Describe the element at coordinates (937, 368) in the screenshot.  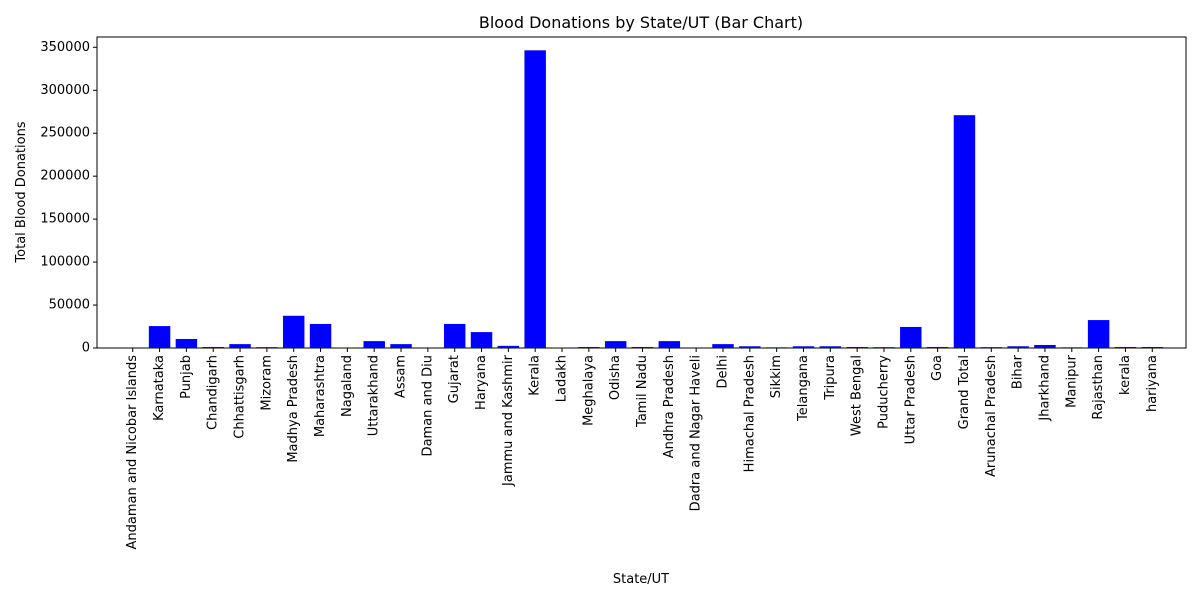
I see `x-tick-label: Goa` at that location.